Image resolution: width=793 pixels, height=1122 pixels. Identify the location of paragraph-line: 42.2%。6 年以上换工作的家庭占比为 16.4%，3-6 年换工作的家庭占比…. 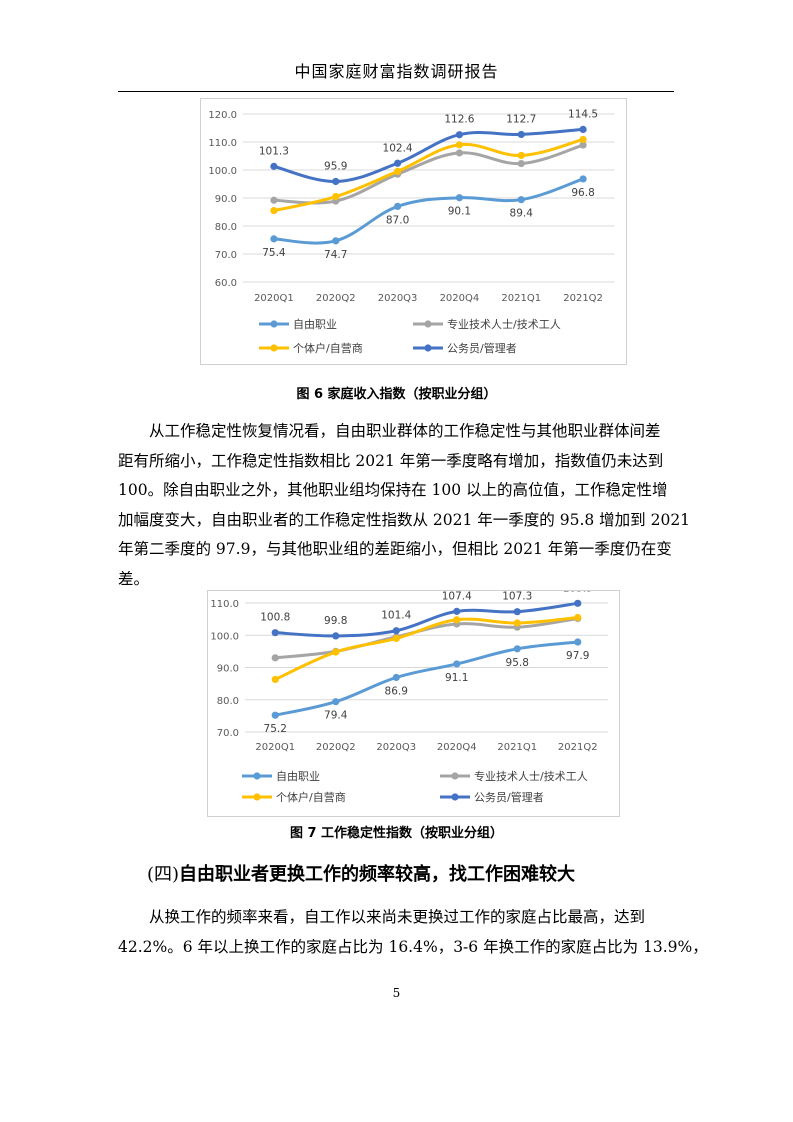
(413, 946).